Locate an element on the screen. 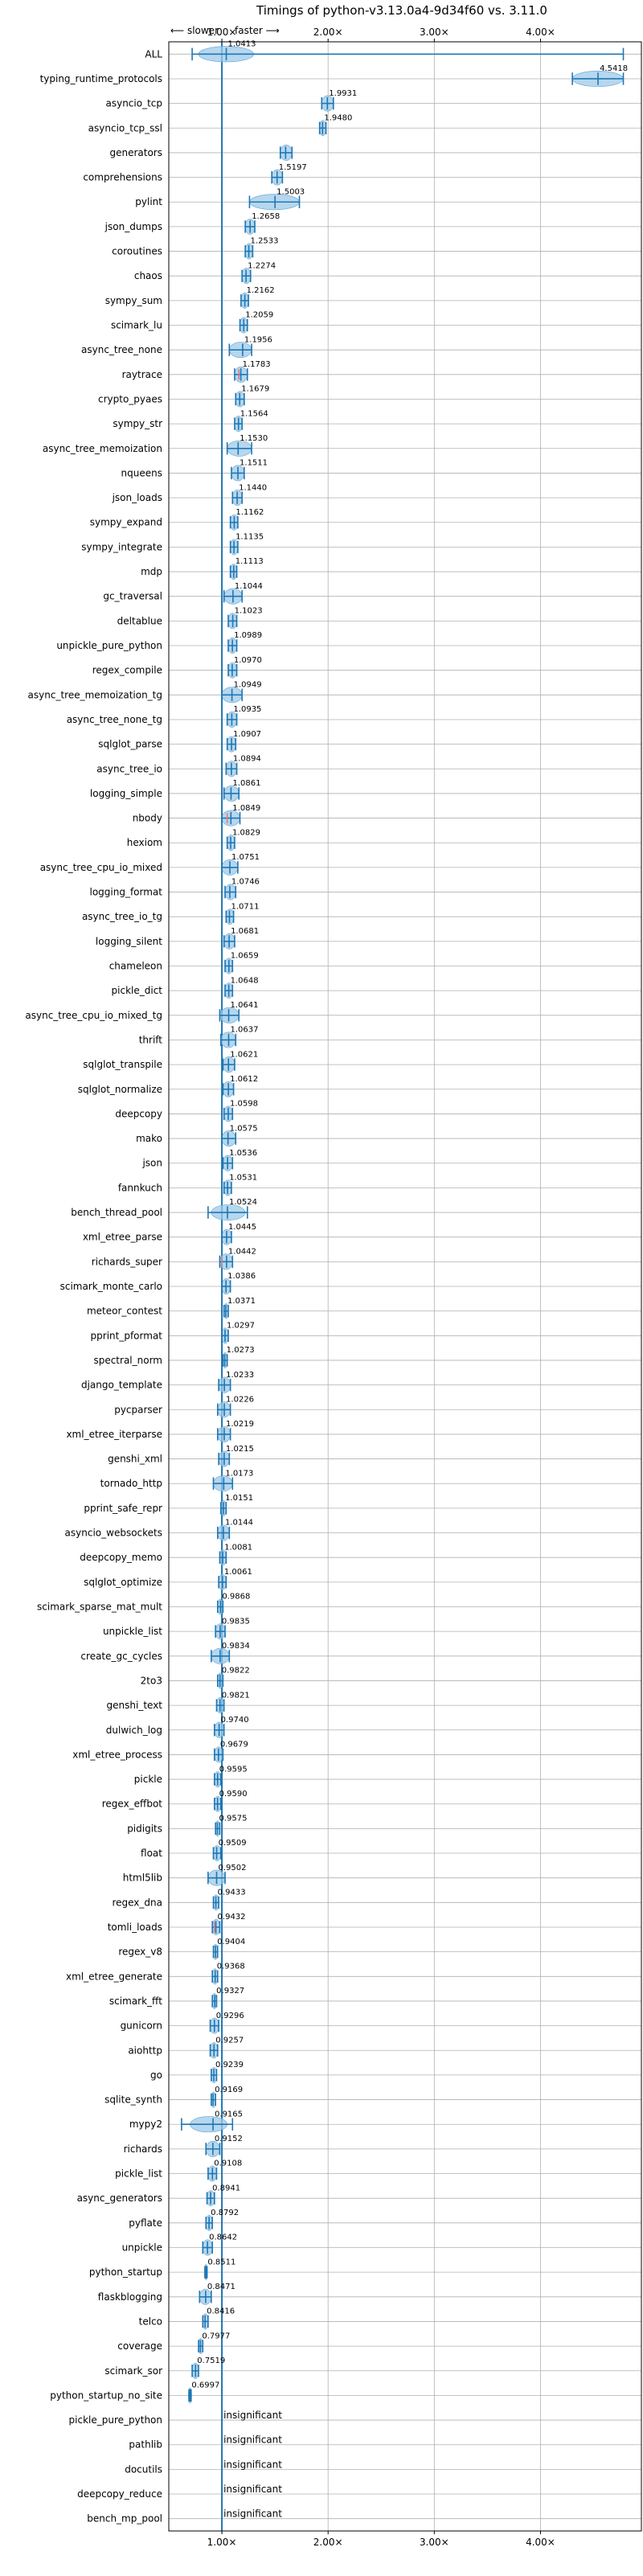 The height and width of the screenshot is (2576, 643). benchmark-name: scimark_sor is located at coordinates (133, 2371).